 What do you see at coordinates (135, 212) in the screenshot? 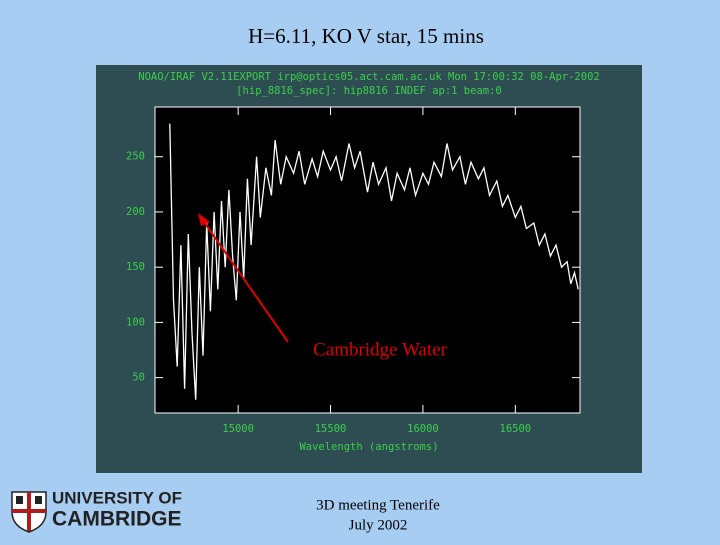
I see `y-tick-label: 200` at bounding box center [135, 212].